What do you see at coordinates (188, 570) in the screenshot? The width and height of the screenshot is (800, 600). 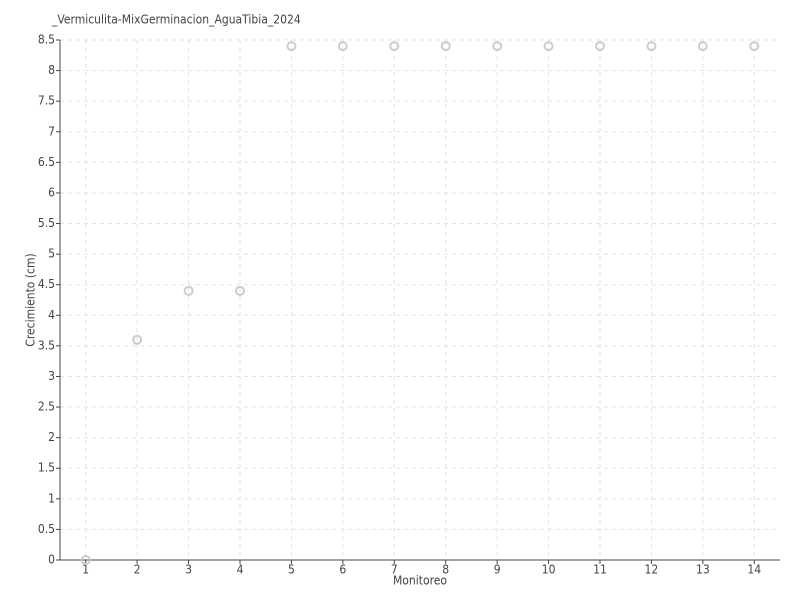 I see `x-tick-label: 3` at bounding box center [188, 570].